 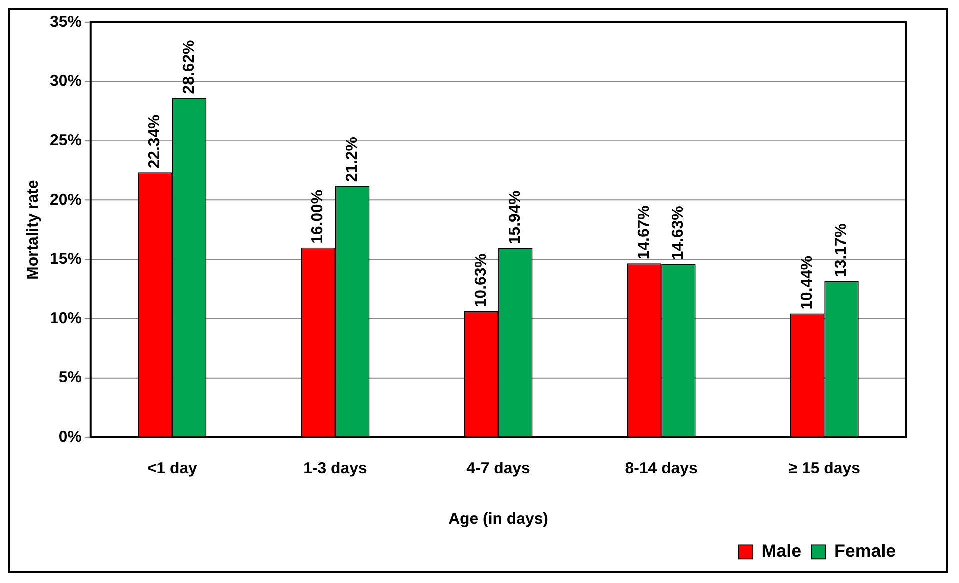 What do you see at coordinates (498, 469) in the screenshot?
I see `x-tick-label: 4-7 days` at bounding box center [498, 469].